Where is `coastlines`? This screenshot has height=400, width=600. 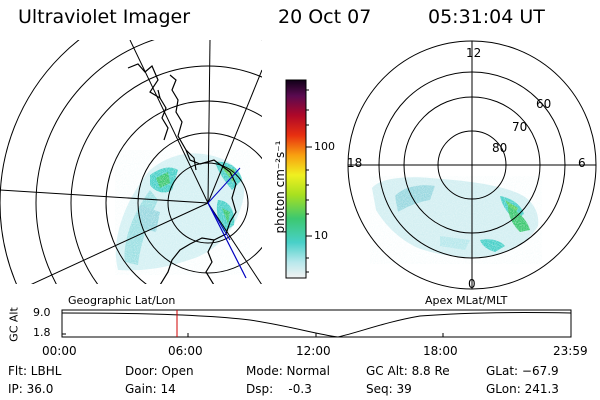
coastlines is located at coordinates (182, 173).